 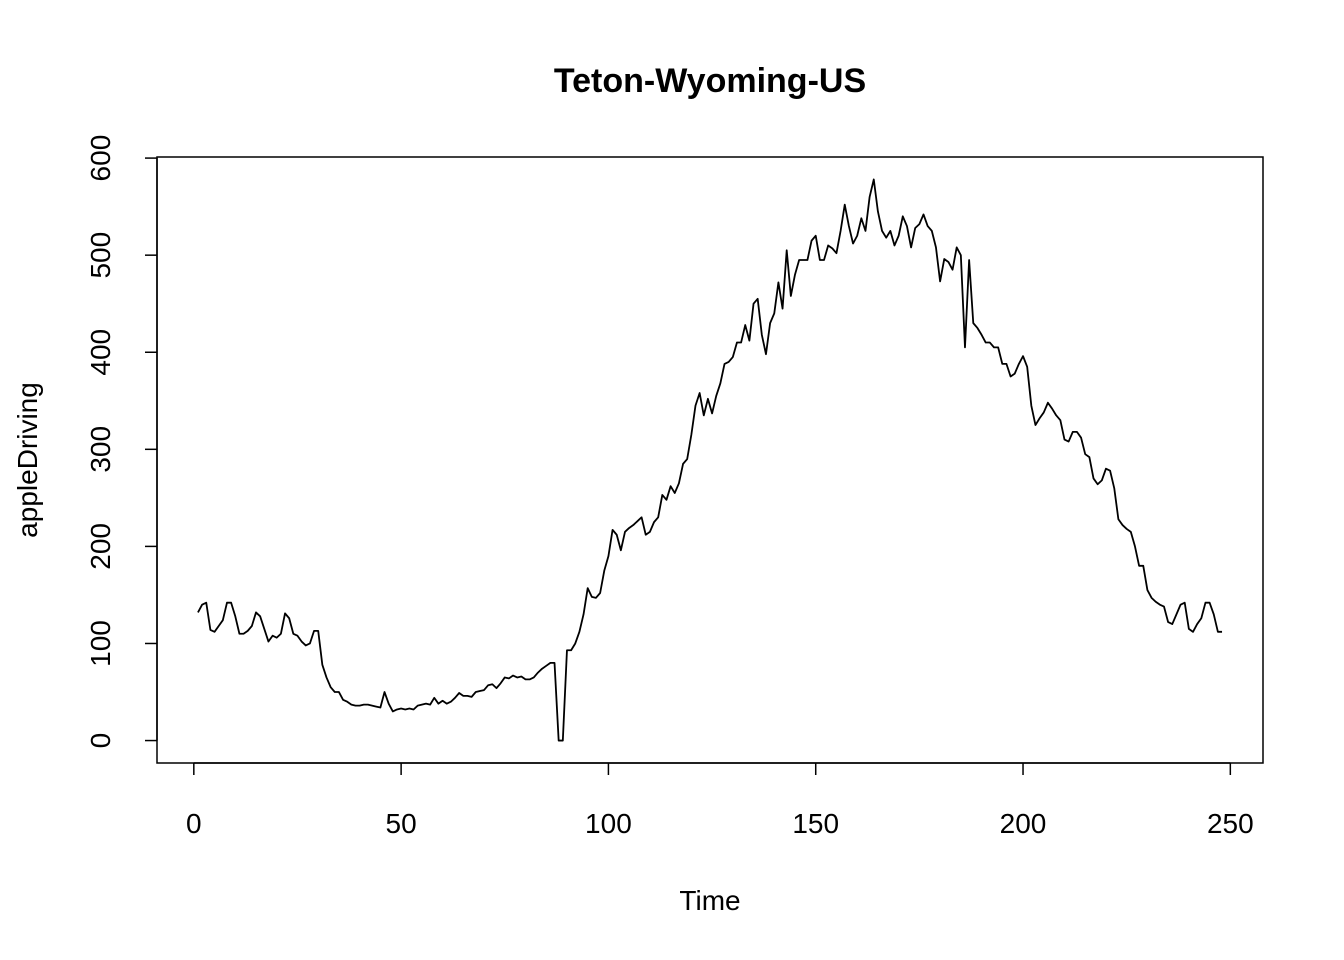 I want to click on x-tick-label: 50, so click(x=401, y=823).